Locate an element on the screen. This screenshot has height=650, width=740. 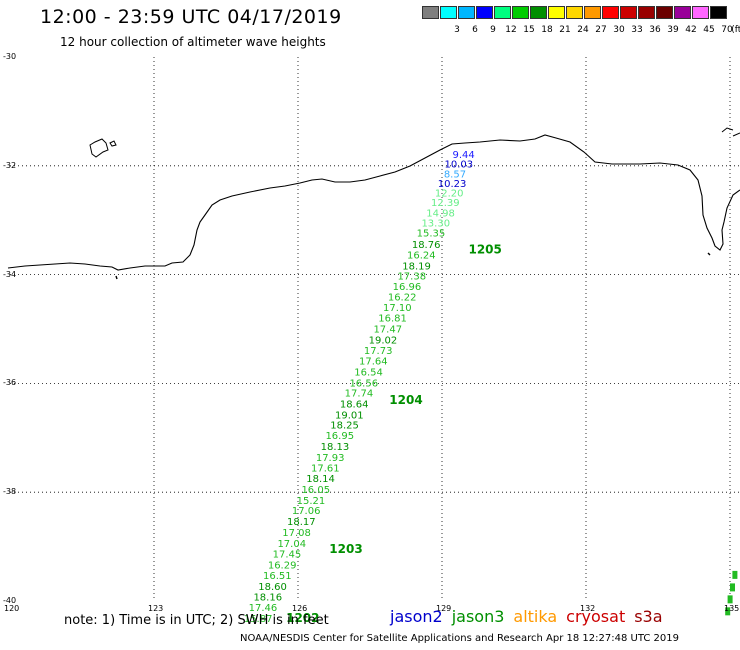
swh-reading: 17.08 is located at coordinates (296, 533).